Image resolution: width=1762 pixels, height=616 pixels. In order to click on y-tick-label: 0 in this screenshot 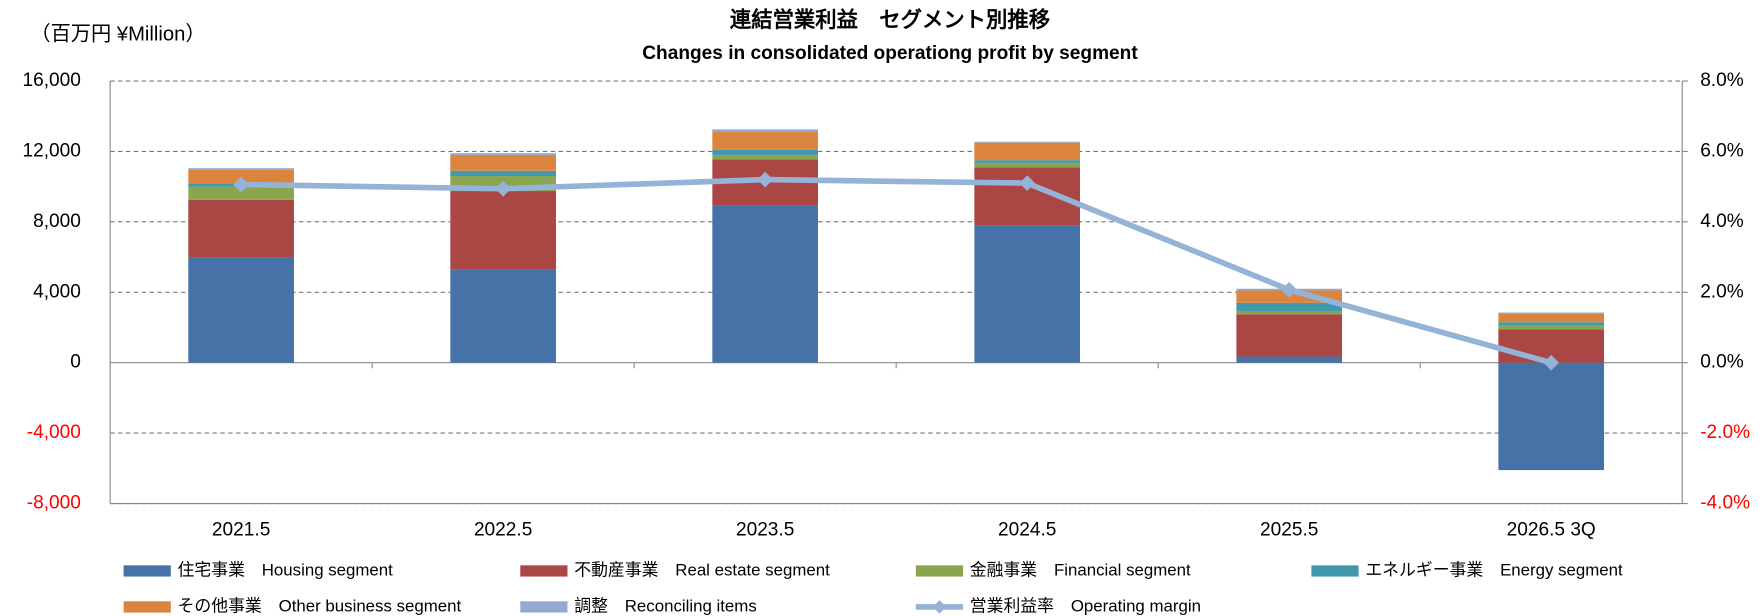, I will do `click(75, 362)`.